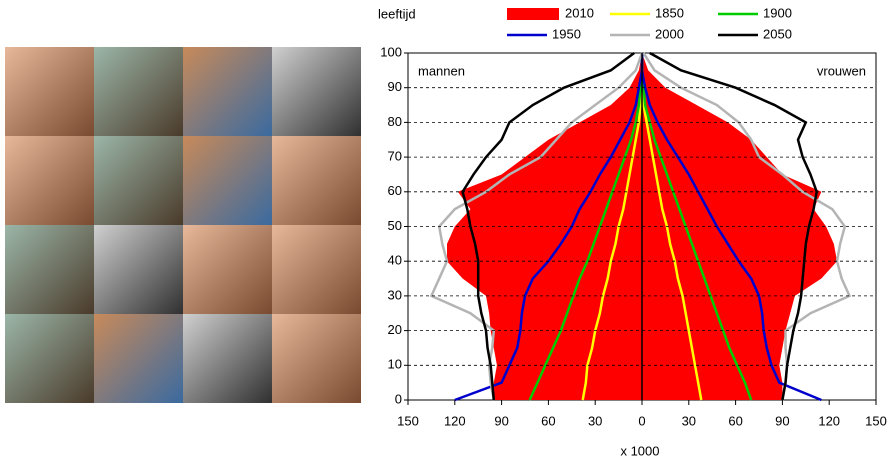 This screenshot has width=889, height=466. I want to click on legend-swatch, so click(533, 14).